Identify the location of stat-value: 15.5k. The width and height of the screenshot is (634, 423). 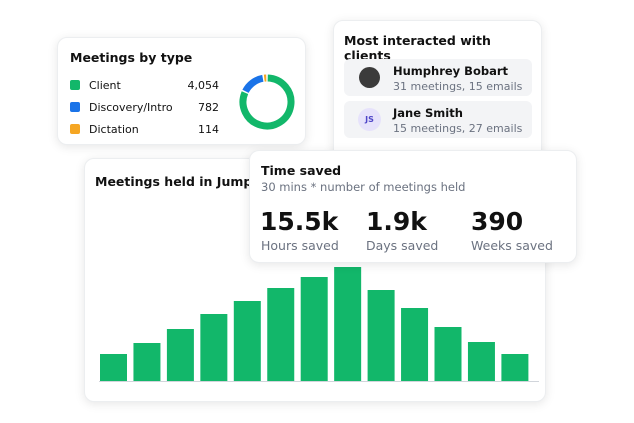
(299, 221).